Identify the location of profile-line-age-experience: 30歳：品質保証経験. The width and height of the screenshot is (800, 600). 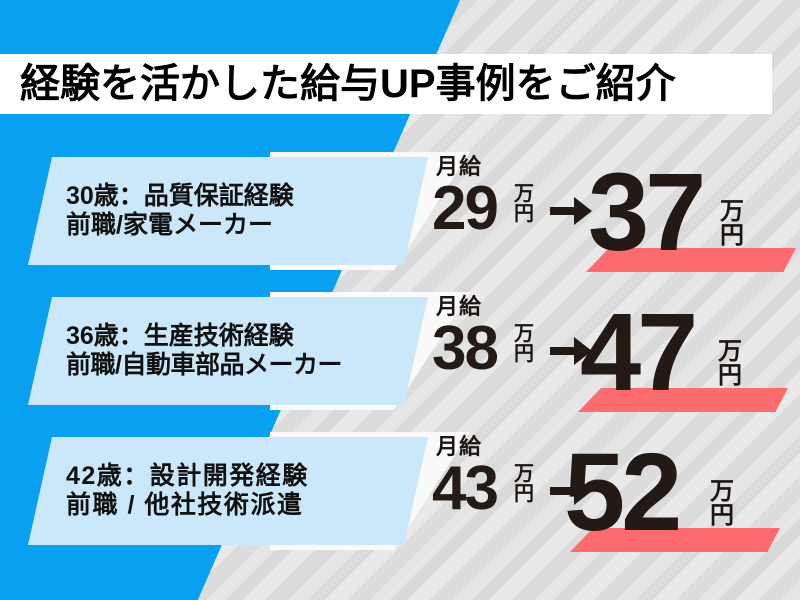
(180, 195).